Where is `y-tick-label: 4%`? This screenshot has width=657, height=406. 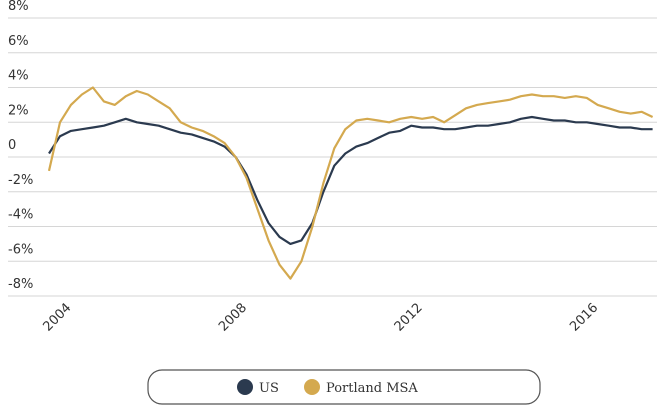
y-tick-label: 4% is located at coordinates (18, 76).